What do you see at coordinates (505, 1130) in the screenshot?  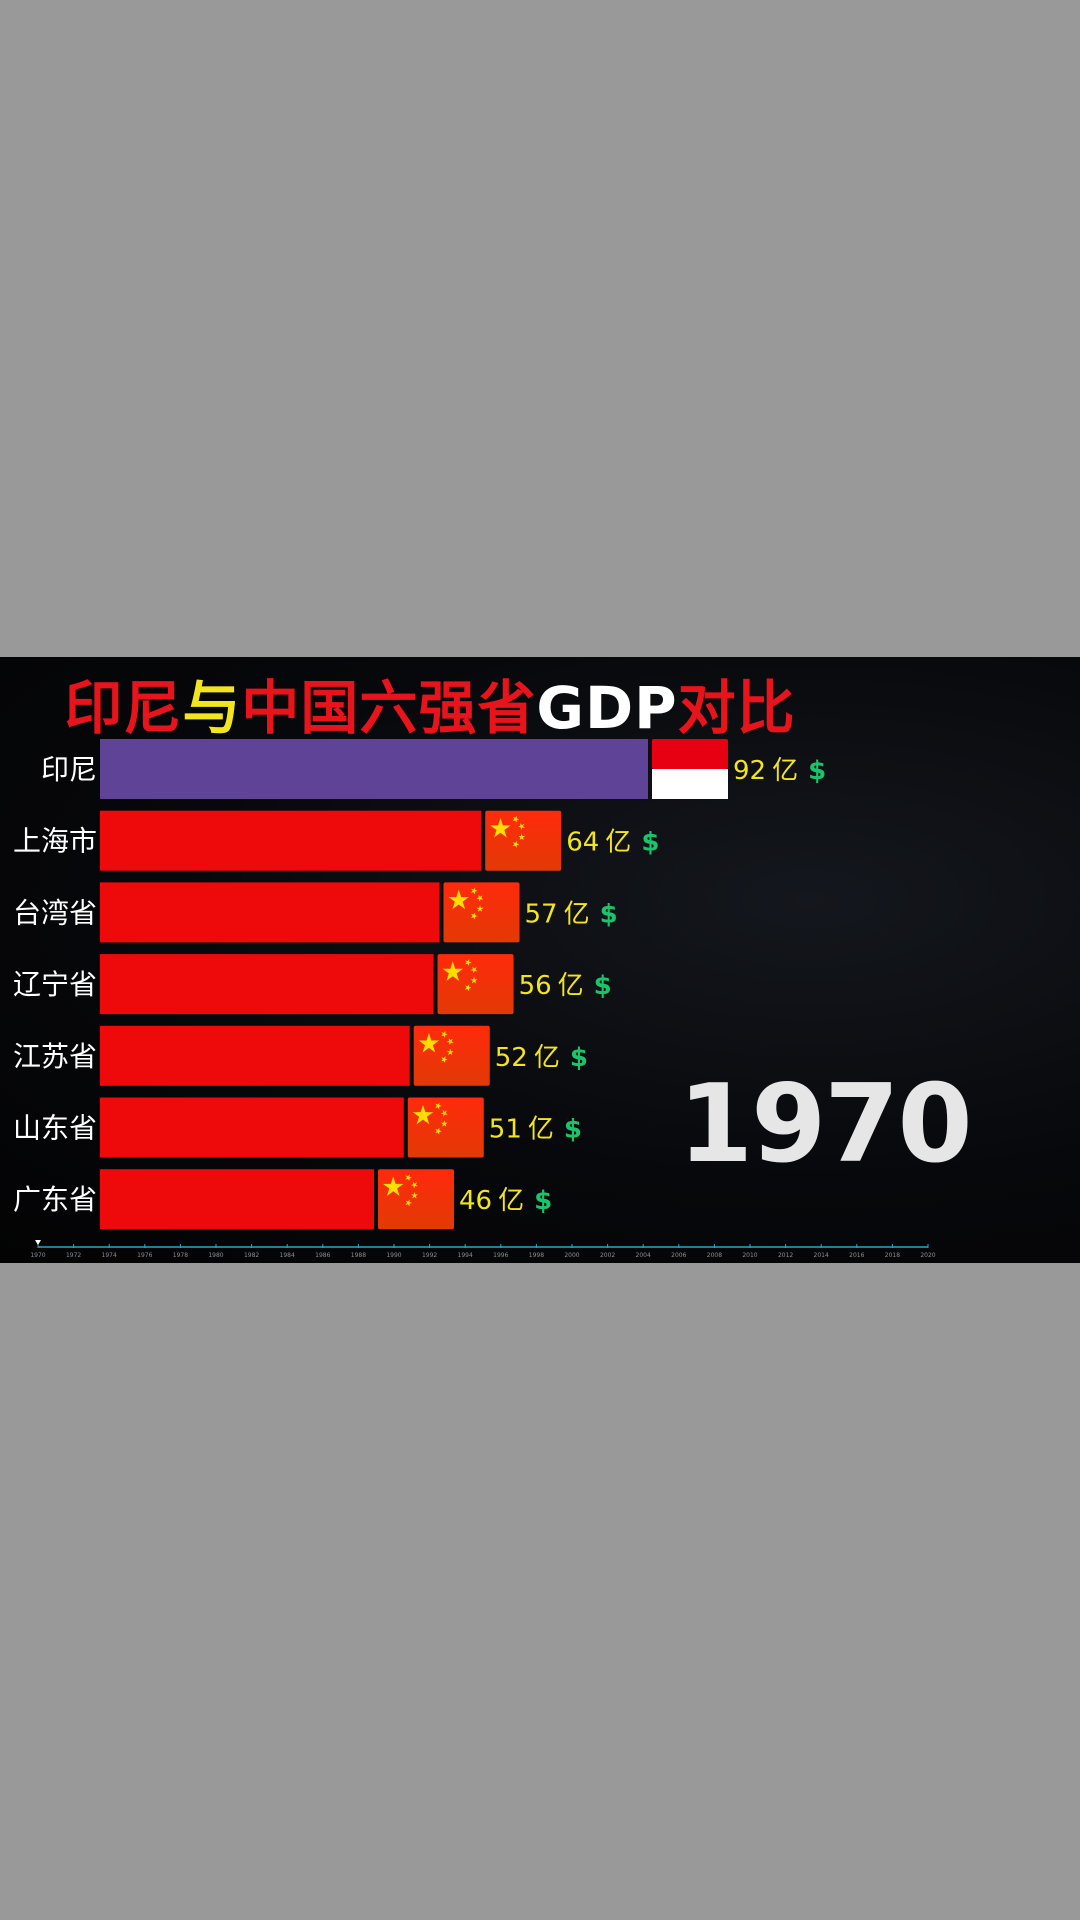 I see `value-number: 51` at bounding box center [505, 1130].